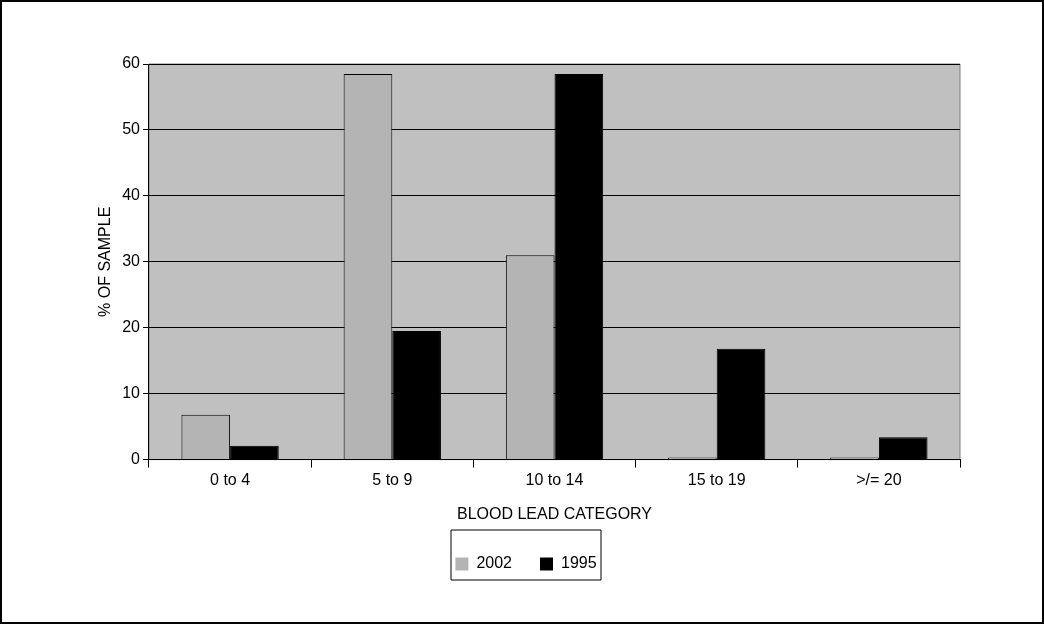 Image resolution: width=1044 pixels, height=624 pixels. What do you see at coordinates (131, 393) in the screenshot?
I see `y-tick-label: 10` at bounding box center [131, 393].